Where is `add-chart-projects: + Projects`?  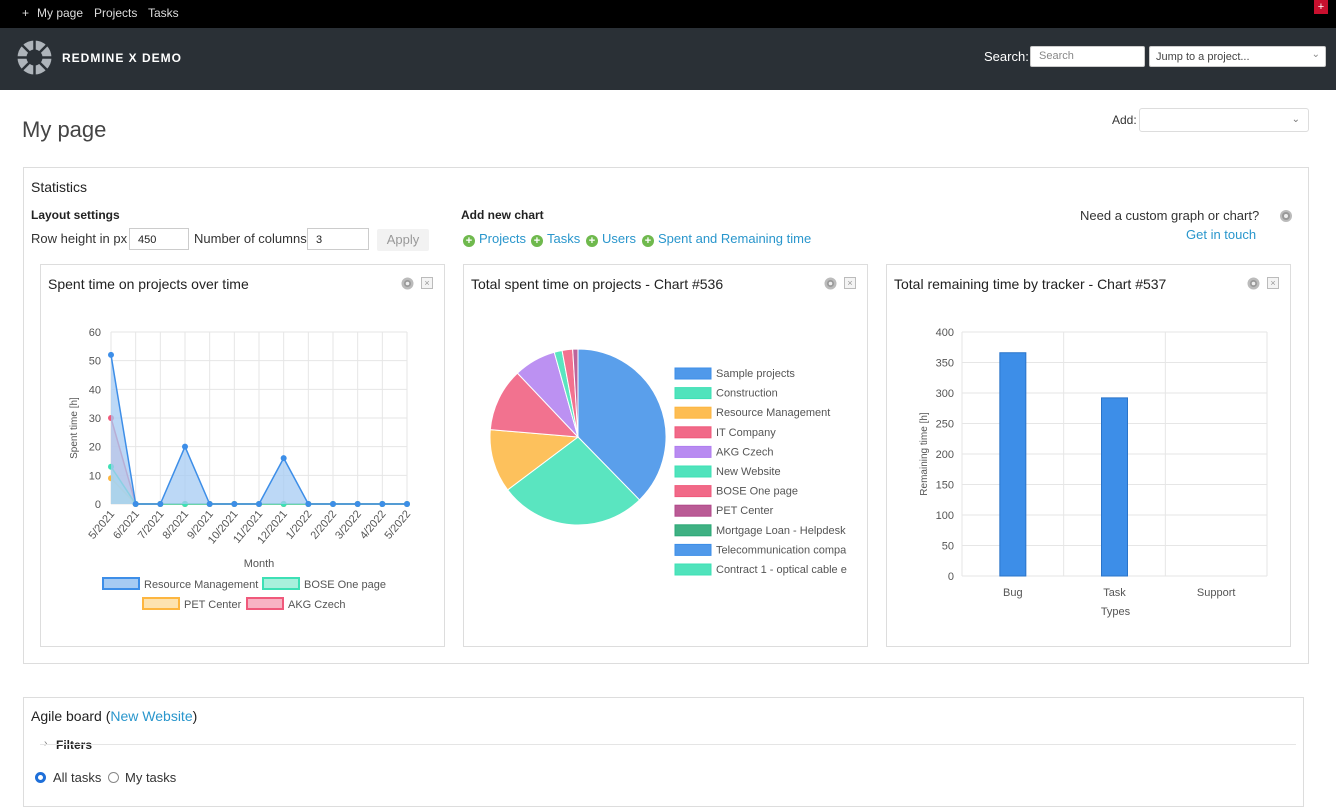
add-chart-projects: + Projects is located at coordinates (494, 239).